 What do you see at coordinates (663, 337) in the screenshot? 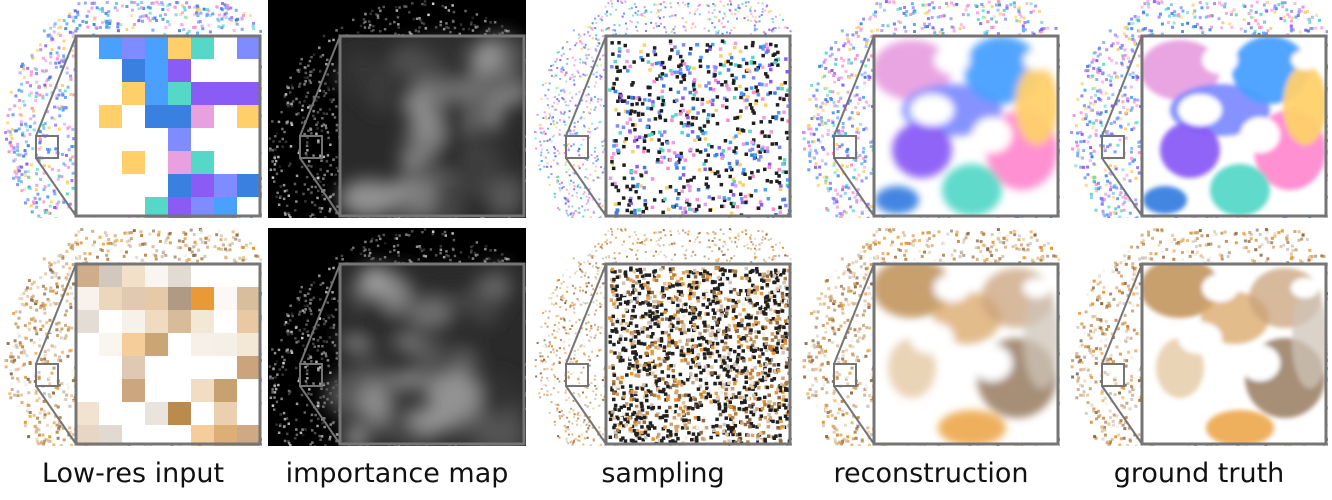
I see `panel-row2-sampling` at bounding box center [663, 337].